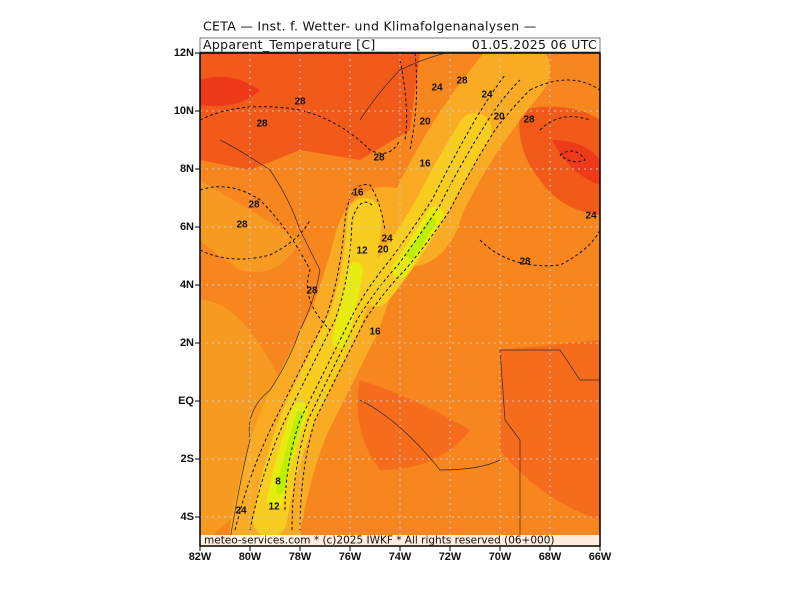  Describe the element at coordinates (300, 557) in the screenshot. I see `lon-tick-label: 78W` at that location.